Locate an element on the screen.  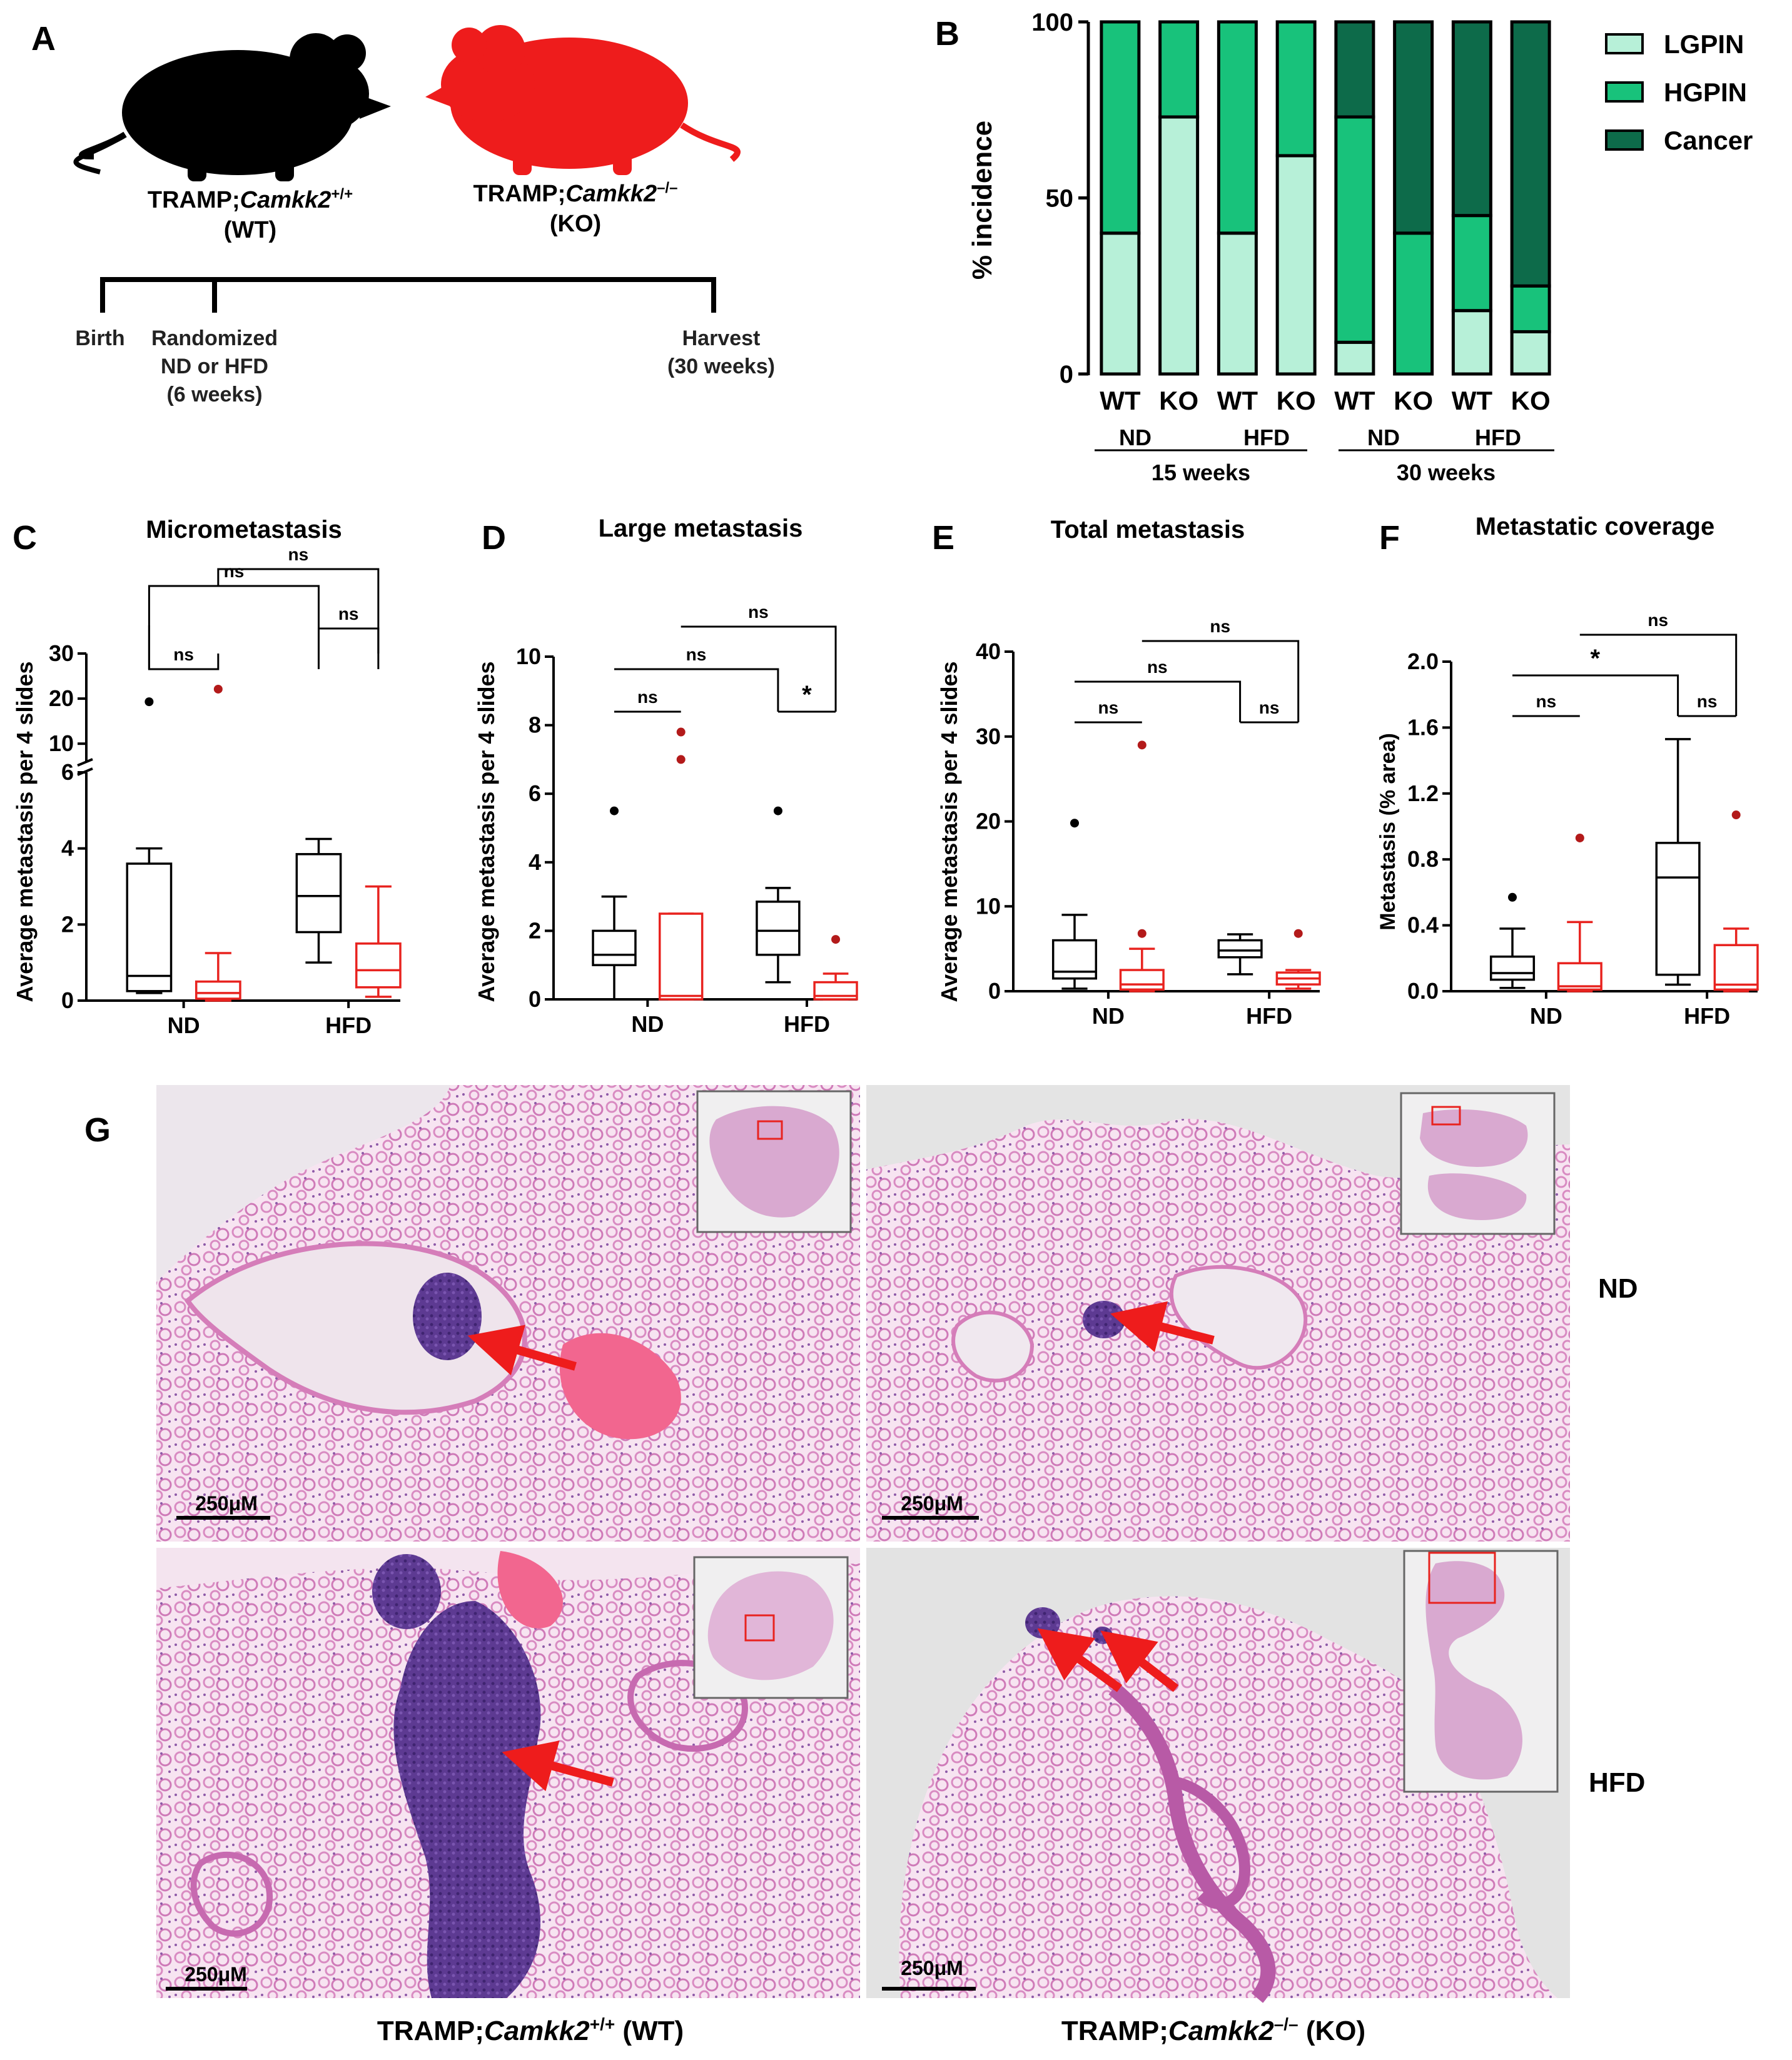
panel-d-title: Large metastasis is located at coordinates (701, 528).